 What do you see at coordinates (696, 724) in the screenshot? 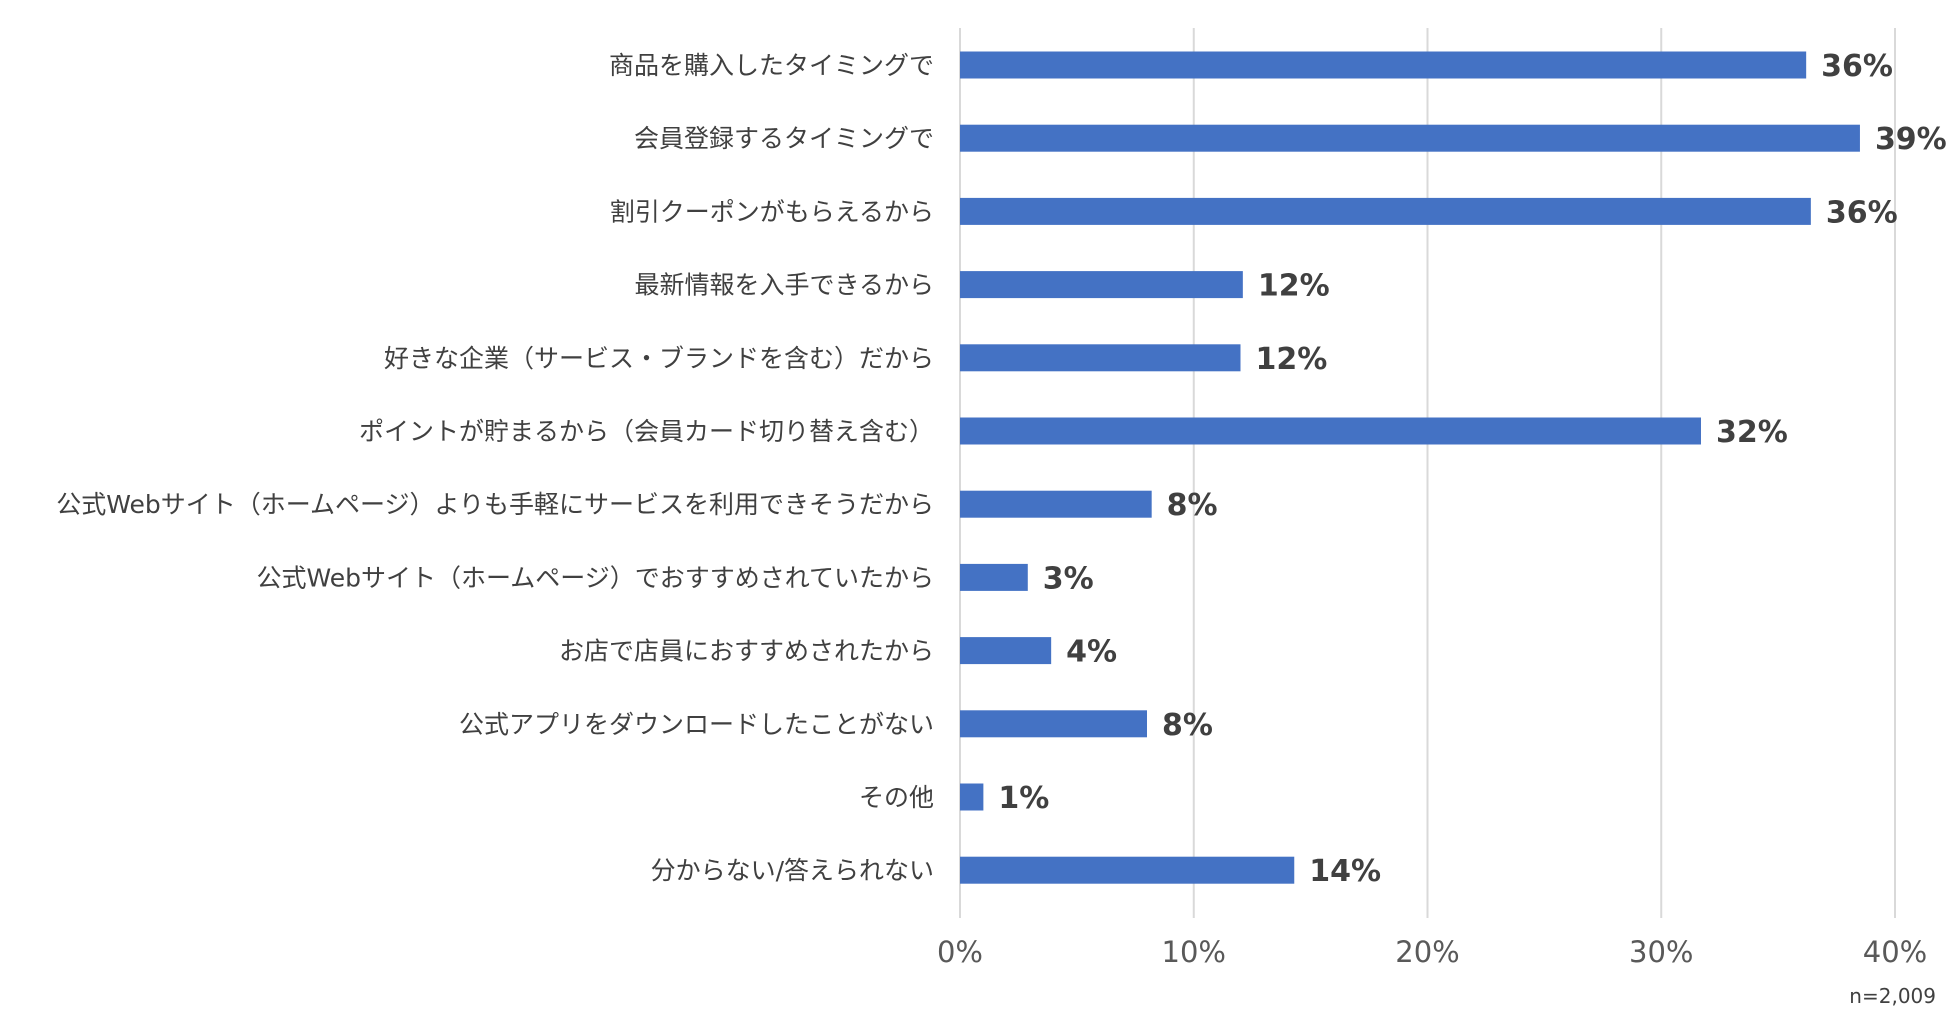
I see `category-label: 公式アプリをダウンロードしたことがない` at bounding box center [696, 724].